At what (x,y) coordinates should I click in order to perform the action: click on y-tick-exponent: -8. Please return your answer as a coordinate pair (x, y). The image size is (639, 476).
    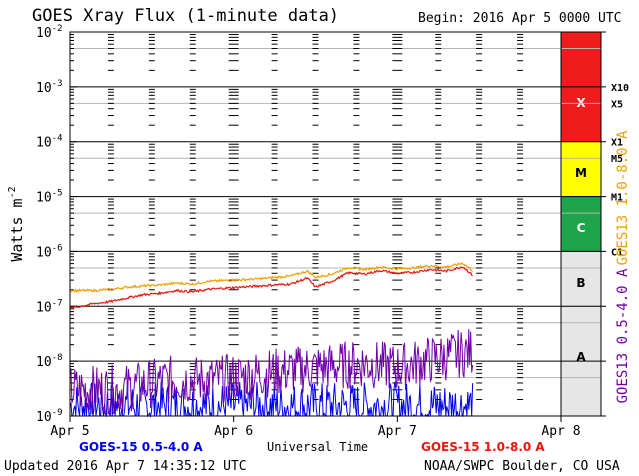
    Looking at the image, I should click on (57, 358).